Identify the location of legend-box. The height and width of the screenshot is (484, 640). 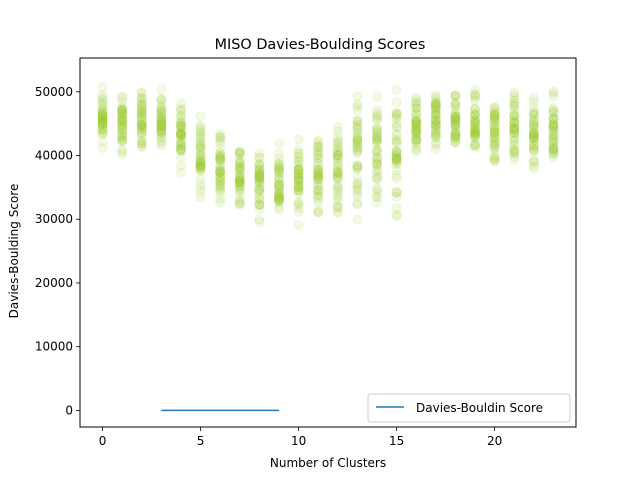
(469, 408).